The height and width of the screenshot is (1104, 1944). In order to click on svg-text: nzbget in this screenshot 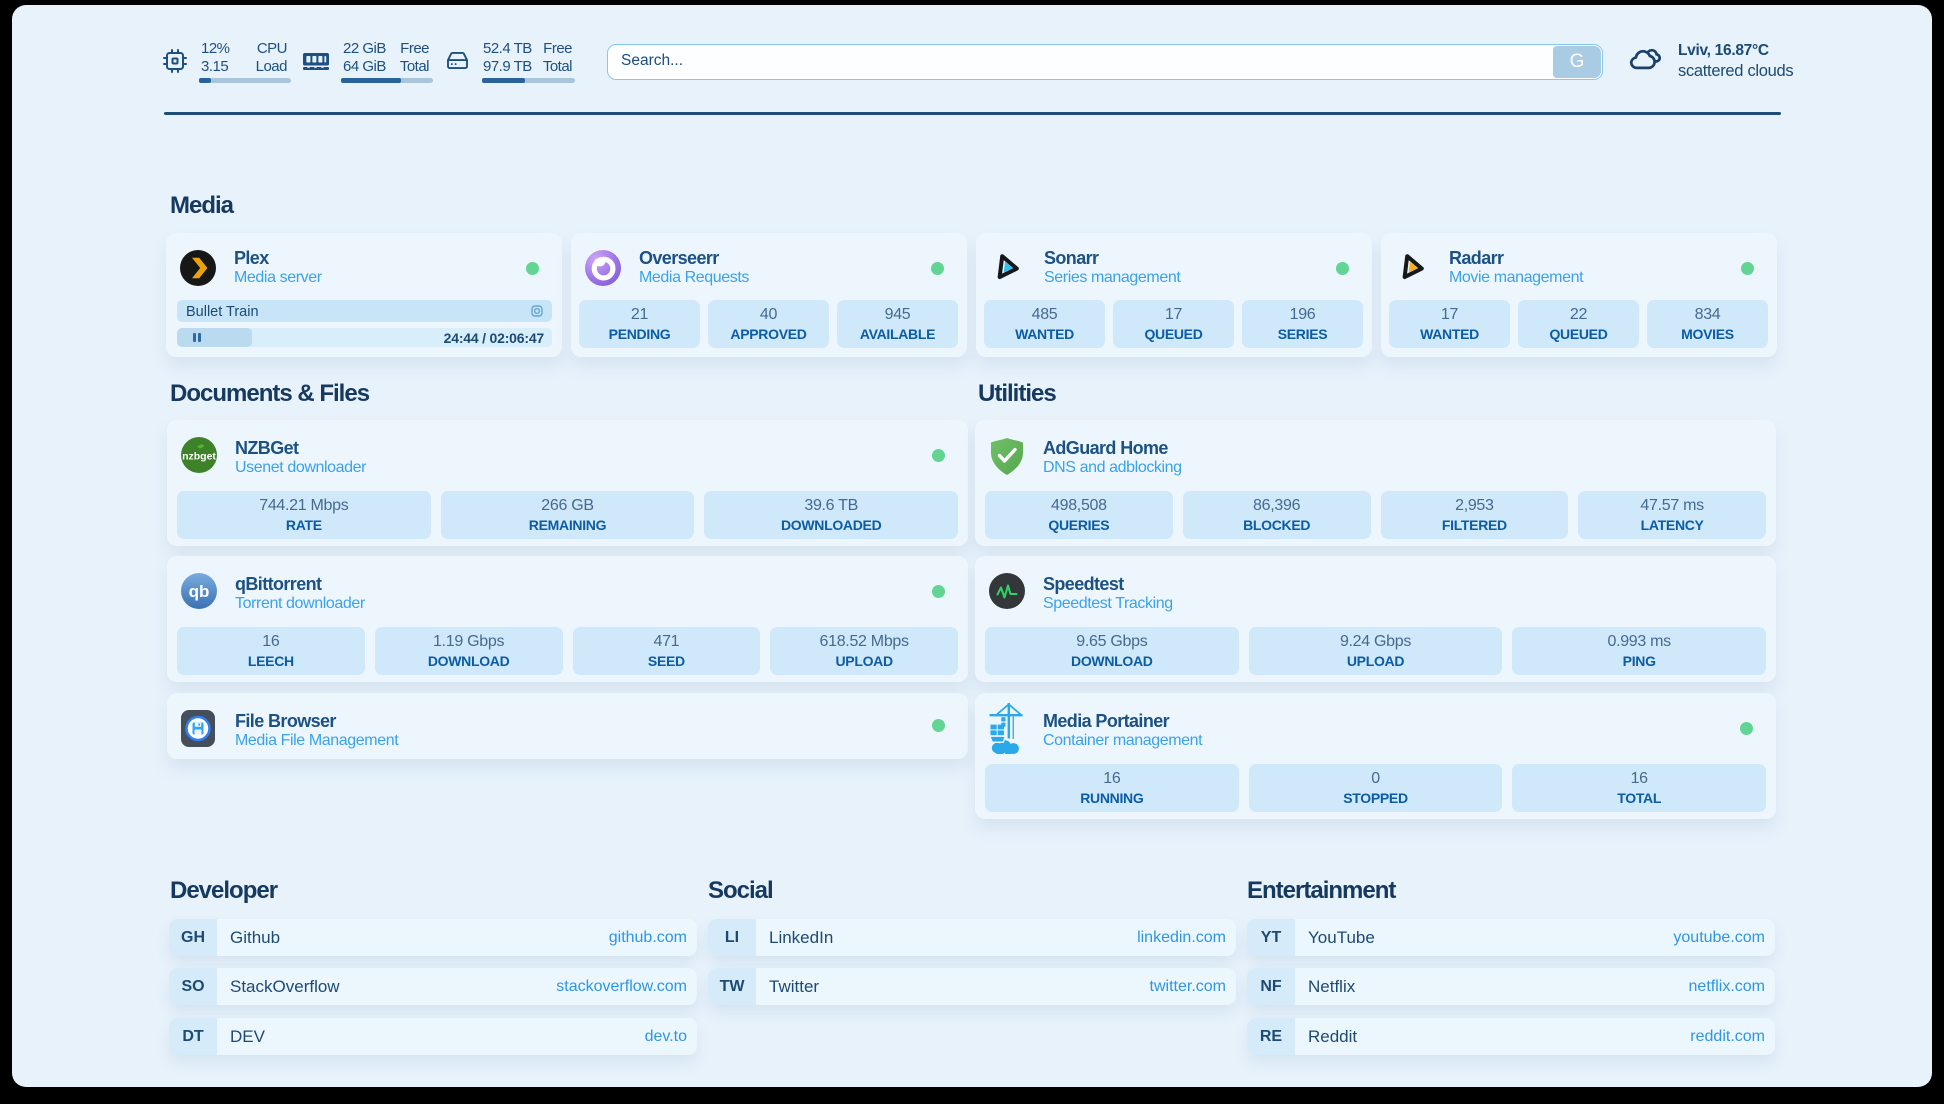, I will do `click(199, 457)`.